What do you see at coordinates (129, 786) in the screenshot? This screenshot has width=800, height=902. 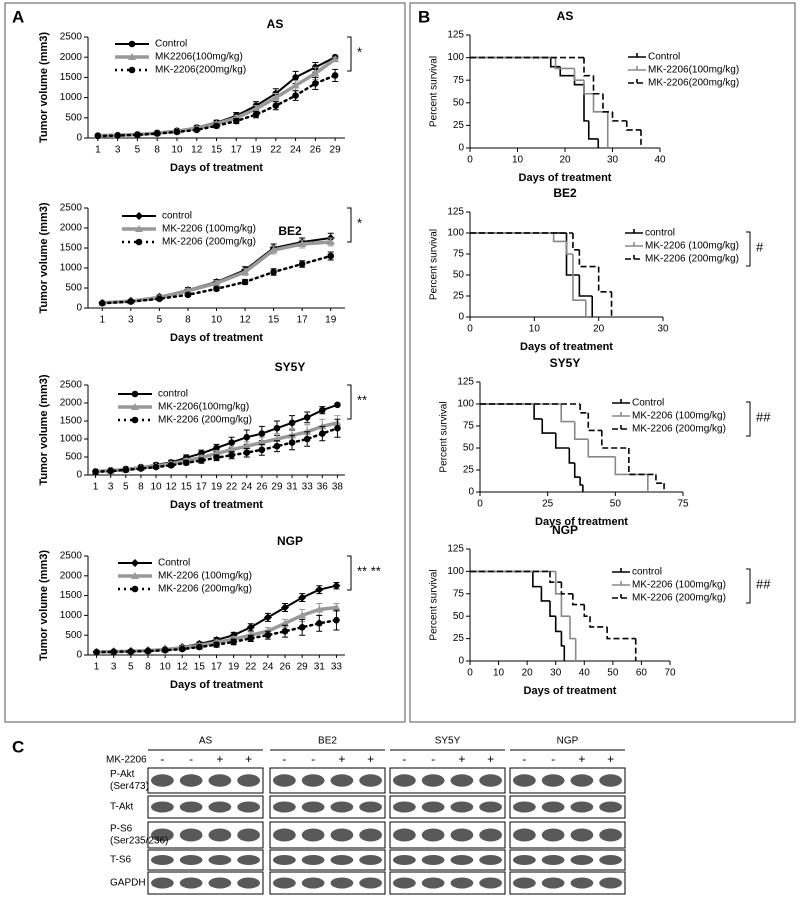 I see `blot-row-label: (Ser473)` at bounding box center [129, 786].